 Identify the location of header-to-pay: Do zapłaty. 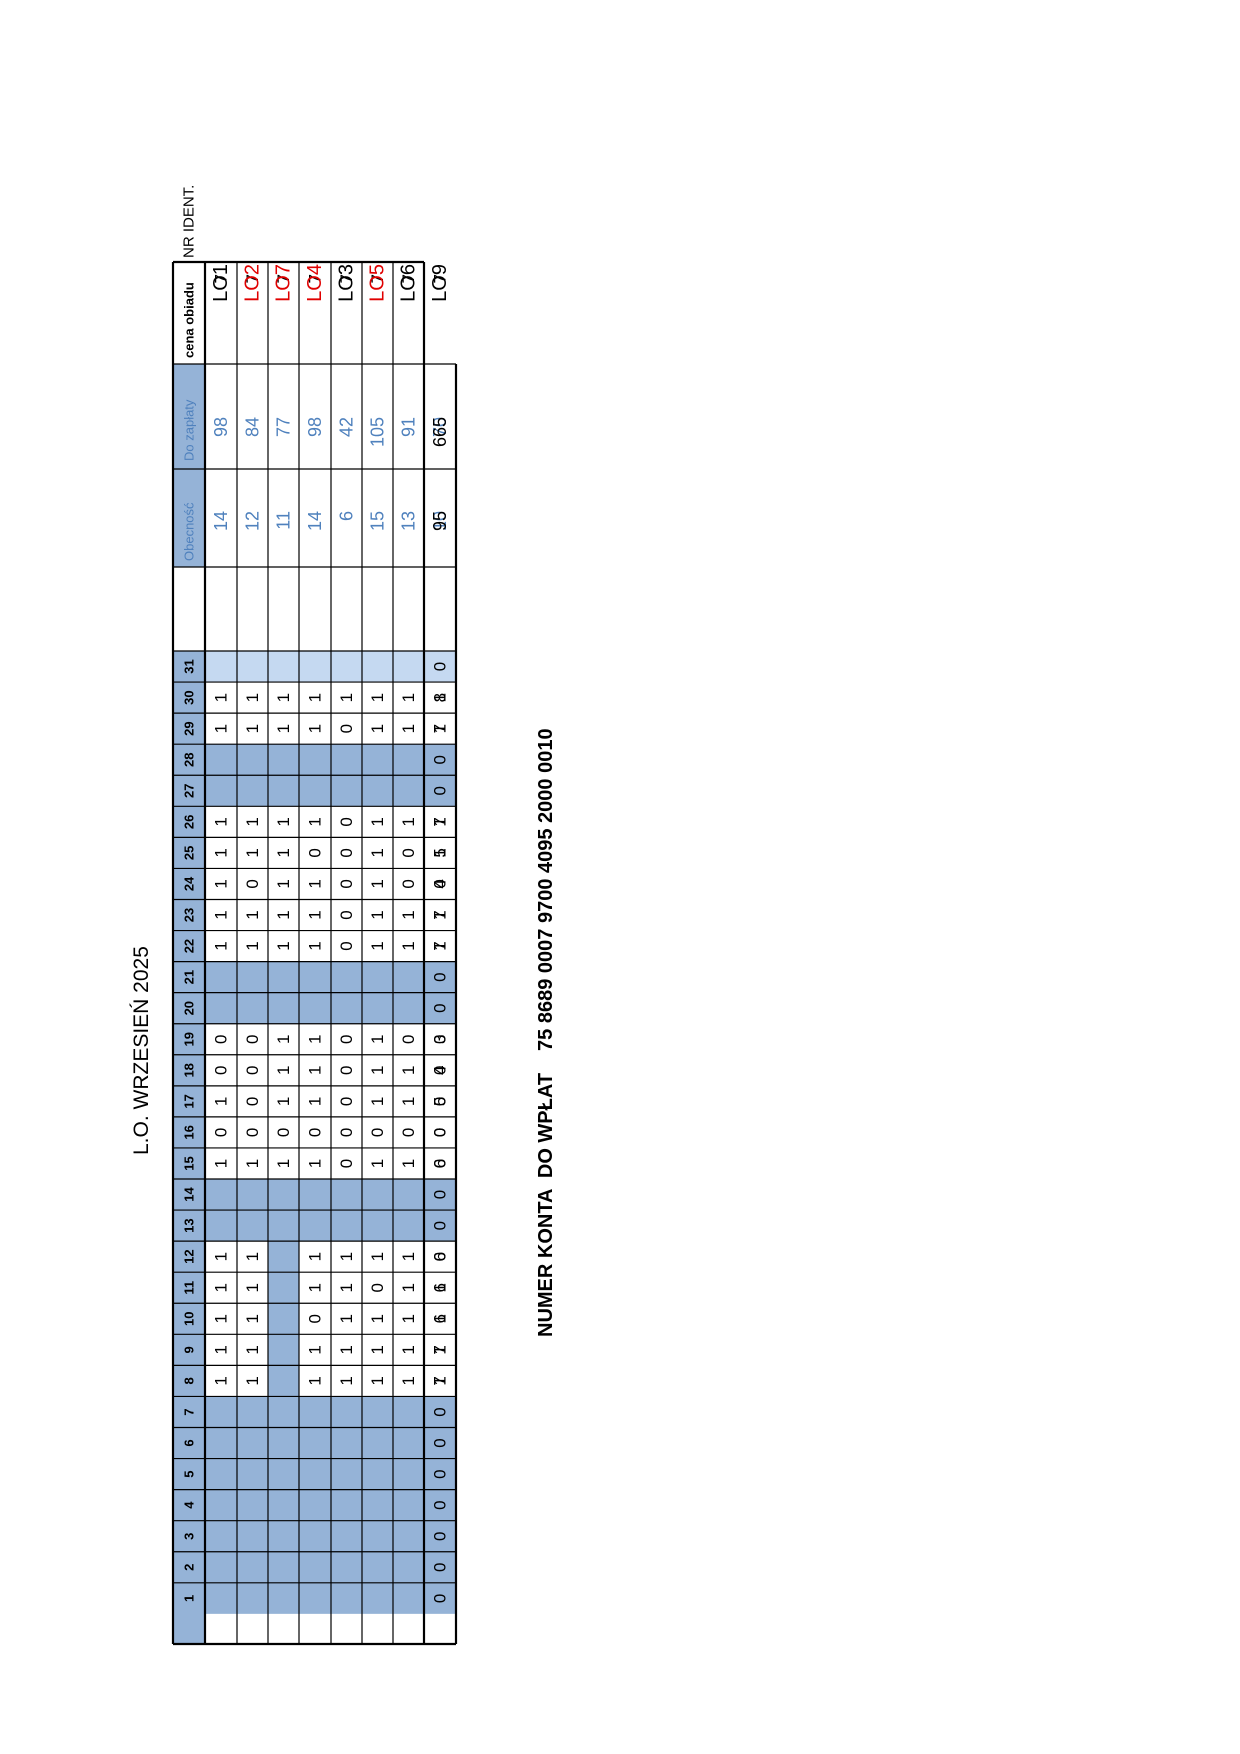
(189, 430).